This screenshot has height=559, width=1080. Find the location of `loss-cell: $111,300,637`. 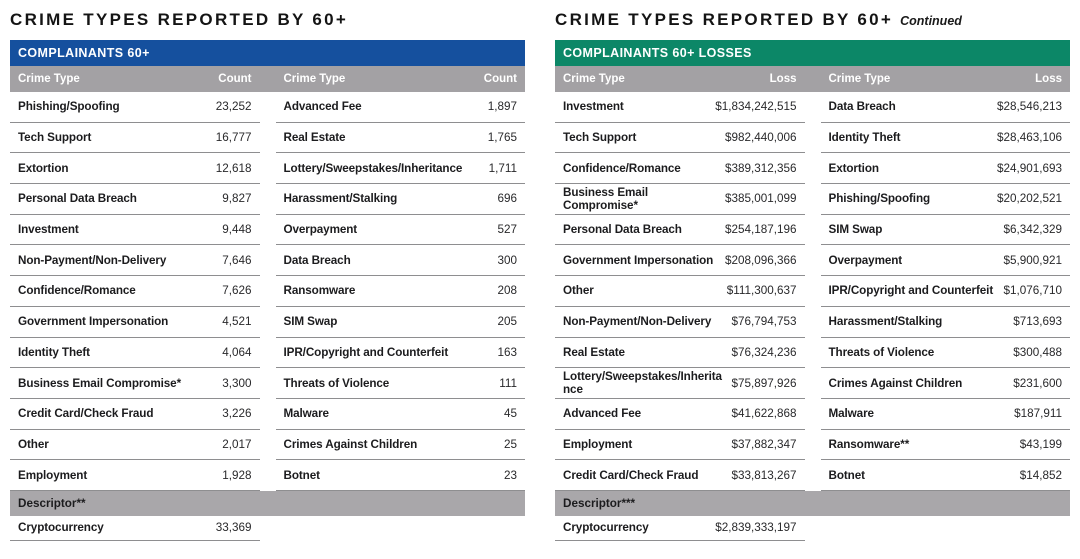

loss-cell: $111,300,637 is located at coordinates (761, 291).